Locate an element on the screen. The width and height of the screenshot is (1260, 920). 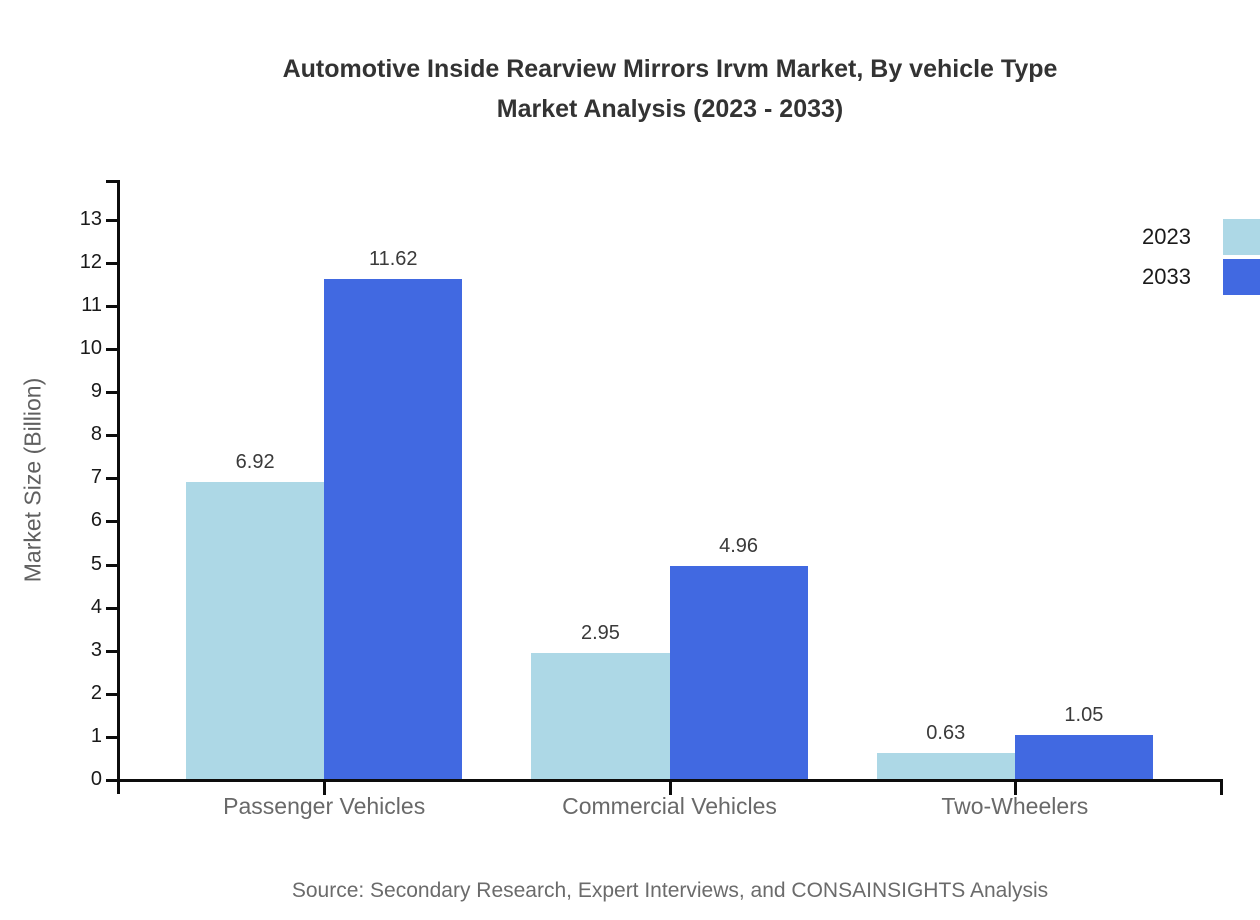
value-label-2023-passenger-vehicles: 6.92 is located at coordinates (255, 461).